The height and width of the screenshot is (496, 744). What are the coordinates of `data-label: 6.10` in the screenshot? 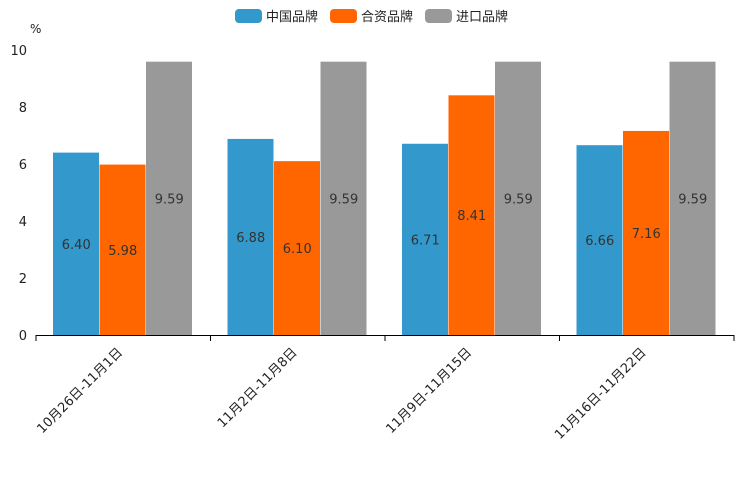 It's located at (297, 249).